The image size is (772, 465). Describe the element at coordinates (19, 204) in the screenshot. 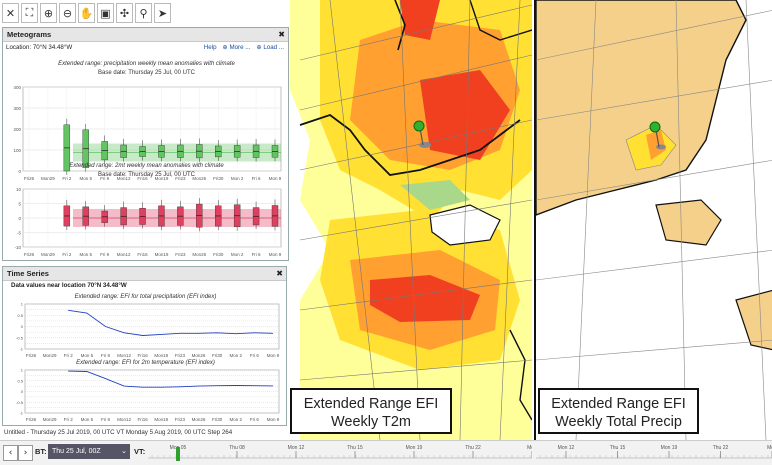

I see `y-tick-label: 5` at that location.